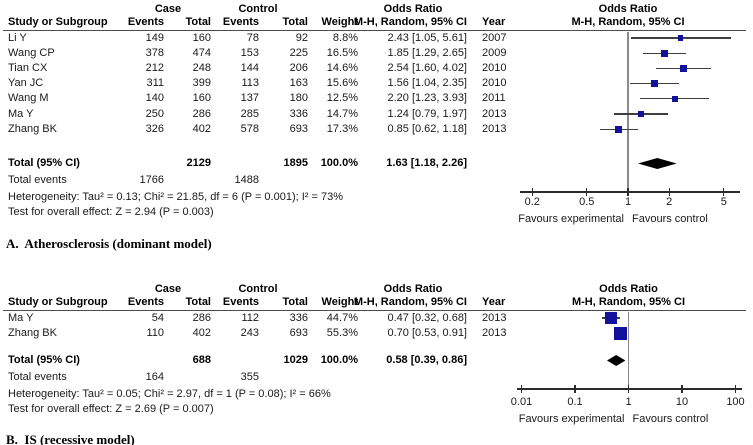 The height and width of the screenshot is (445, 753). I want to click on control-events-value: 78, so click(252, 37).